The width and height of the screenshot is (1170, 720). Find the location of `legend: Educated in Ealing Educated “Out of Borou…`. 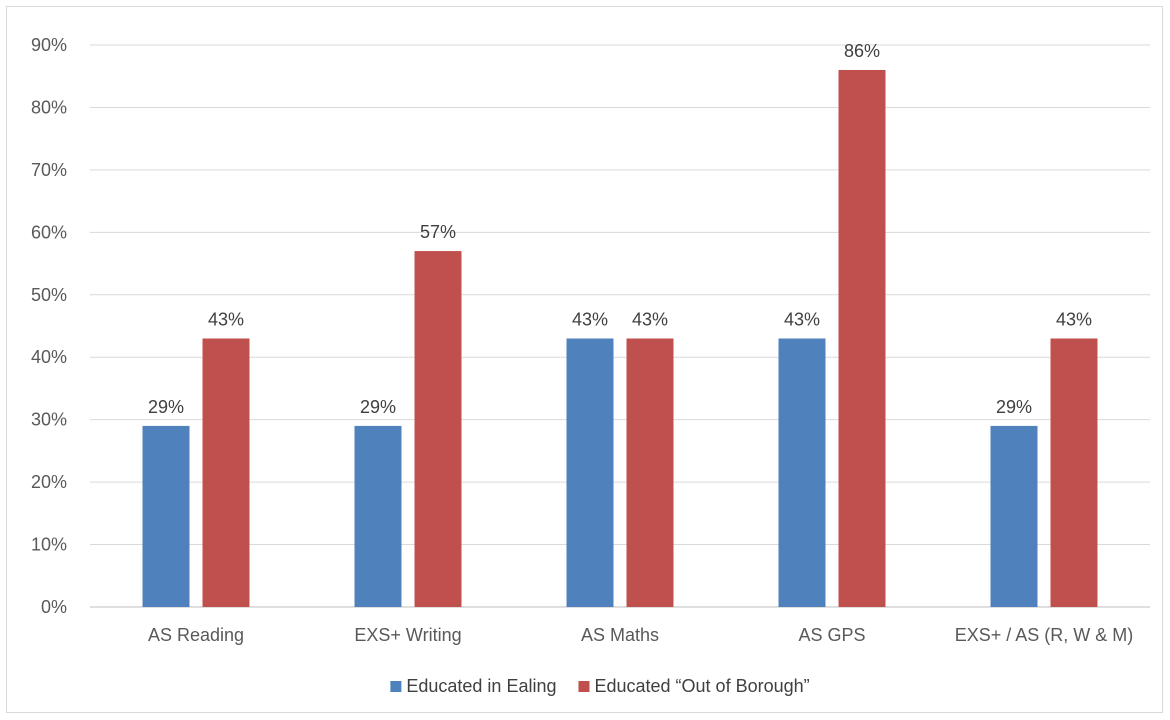

legend: Educated in Ealing Educated “Out of Borou… is located at coordinates (600, 686).